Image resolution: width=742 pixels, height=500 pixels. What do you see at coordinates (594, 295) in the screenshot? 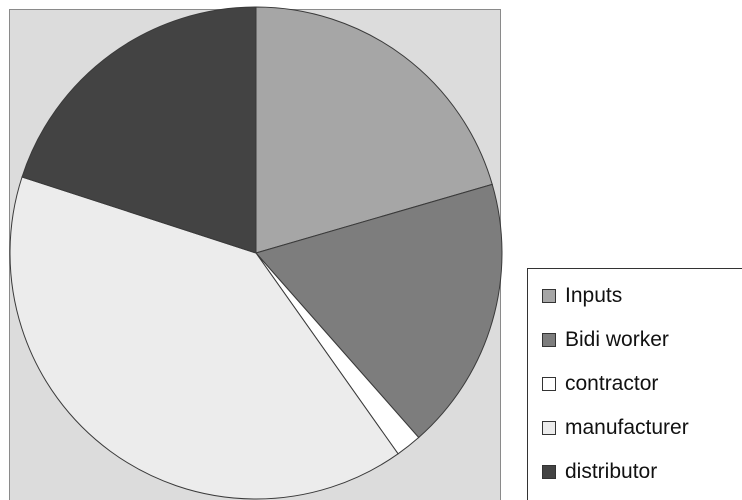
I see `legend-label-inputs: Inputs` at bounding box center [594, 295].